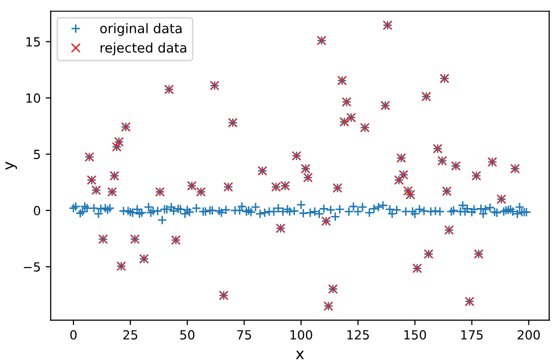 This screenshot has width=557, height=363. I want to click on y-tick-label: 0, so click(37, 211).